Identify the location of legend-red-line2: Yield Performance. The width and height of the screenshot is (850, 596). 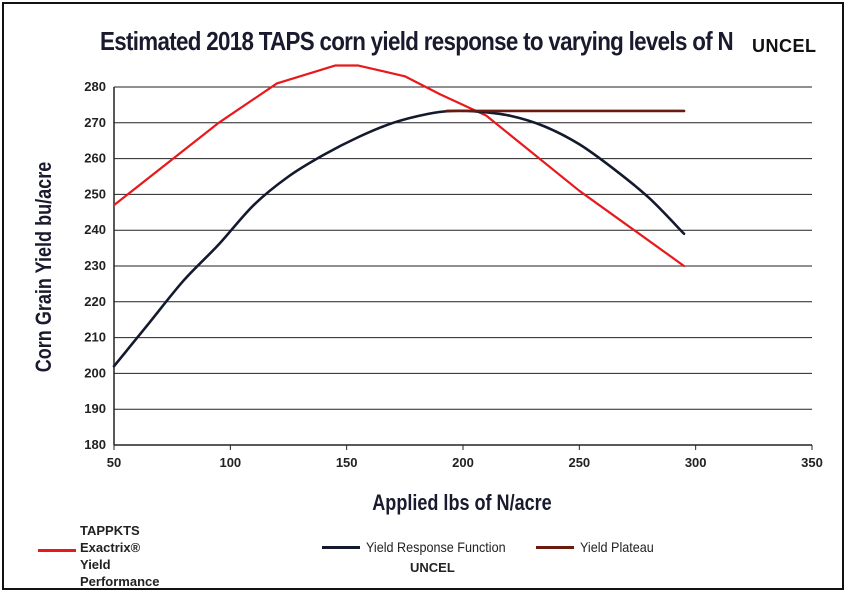
(120, 573).